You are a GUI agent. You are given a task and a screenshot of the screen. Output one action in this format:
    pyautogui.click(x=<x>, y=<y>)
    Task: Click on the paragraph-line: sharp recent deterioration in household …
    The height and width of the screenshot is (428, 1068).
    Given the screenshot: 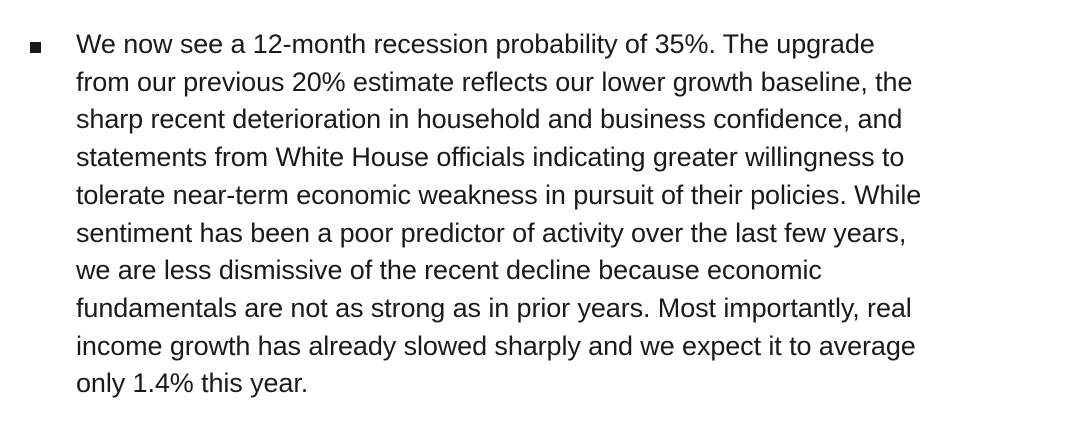 What is the action you would take?
    pyautogui.click(x=489, y=119)
    